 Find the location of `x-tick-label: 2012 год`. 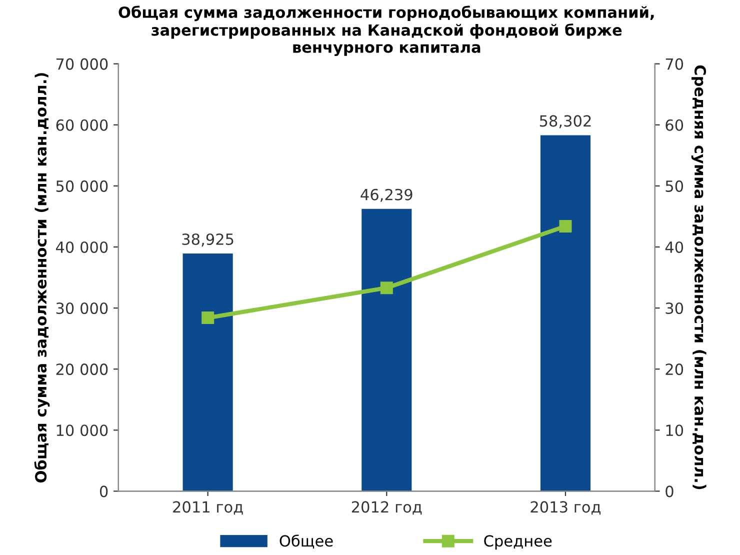

x-tick-label: 2012 год is located at coordinates (387, 508).